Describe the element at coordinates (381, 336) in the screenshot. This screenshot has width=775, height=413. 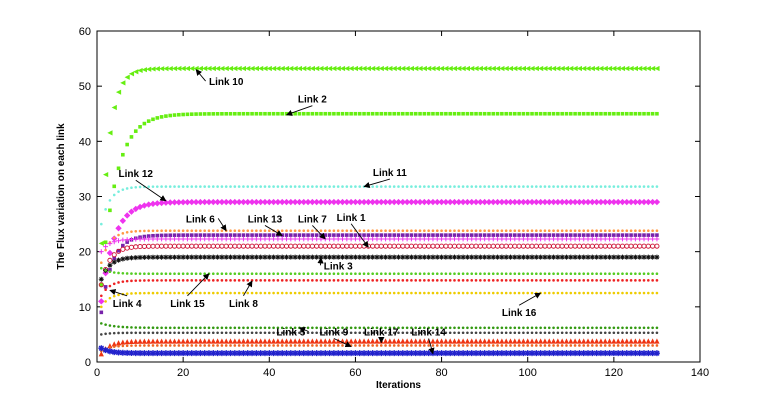
I see `annotation-link-17: Link 17` at that location.